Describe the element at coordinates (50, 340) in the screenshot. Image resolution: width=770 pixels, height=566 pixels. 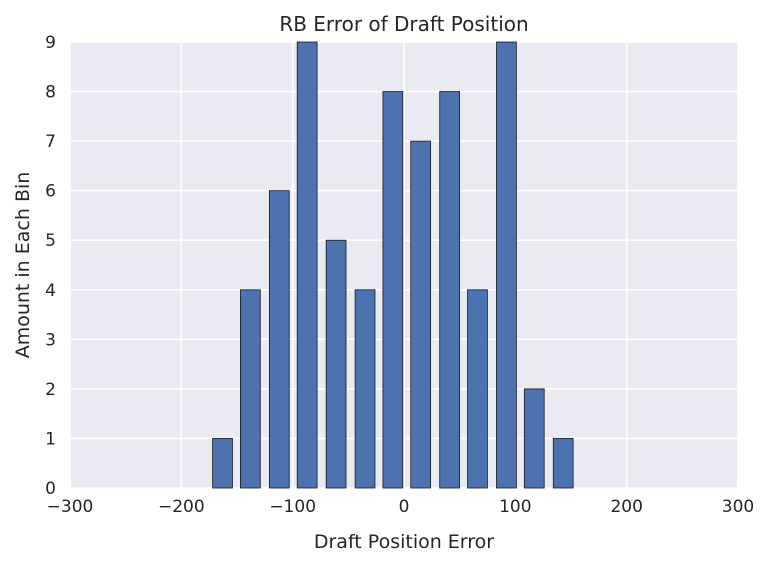
I see `y-tick-label: 3` at that location.